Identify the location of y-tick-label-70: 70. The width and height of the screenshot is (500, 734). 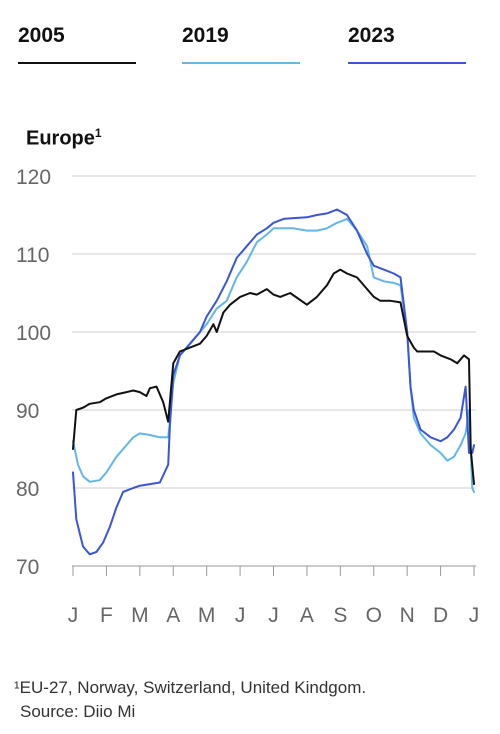
(27, 567).